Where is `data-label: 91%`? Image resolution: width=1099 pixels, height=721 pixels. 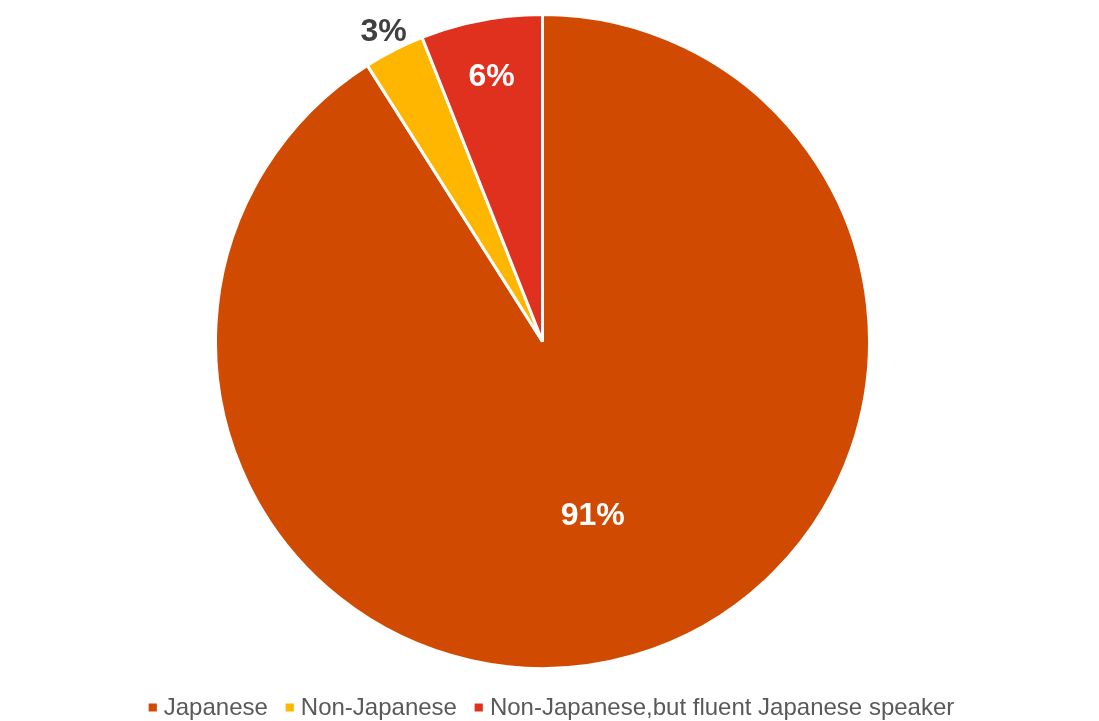
data-label: 91% is located at coordinates (592, 514).